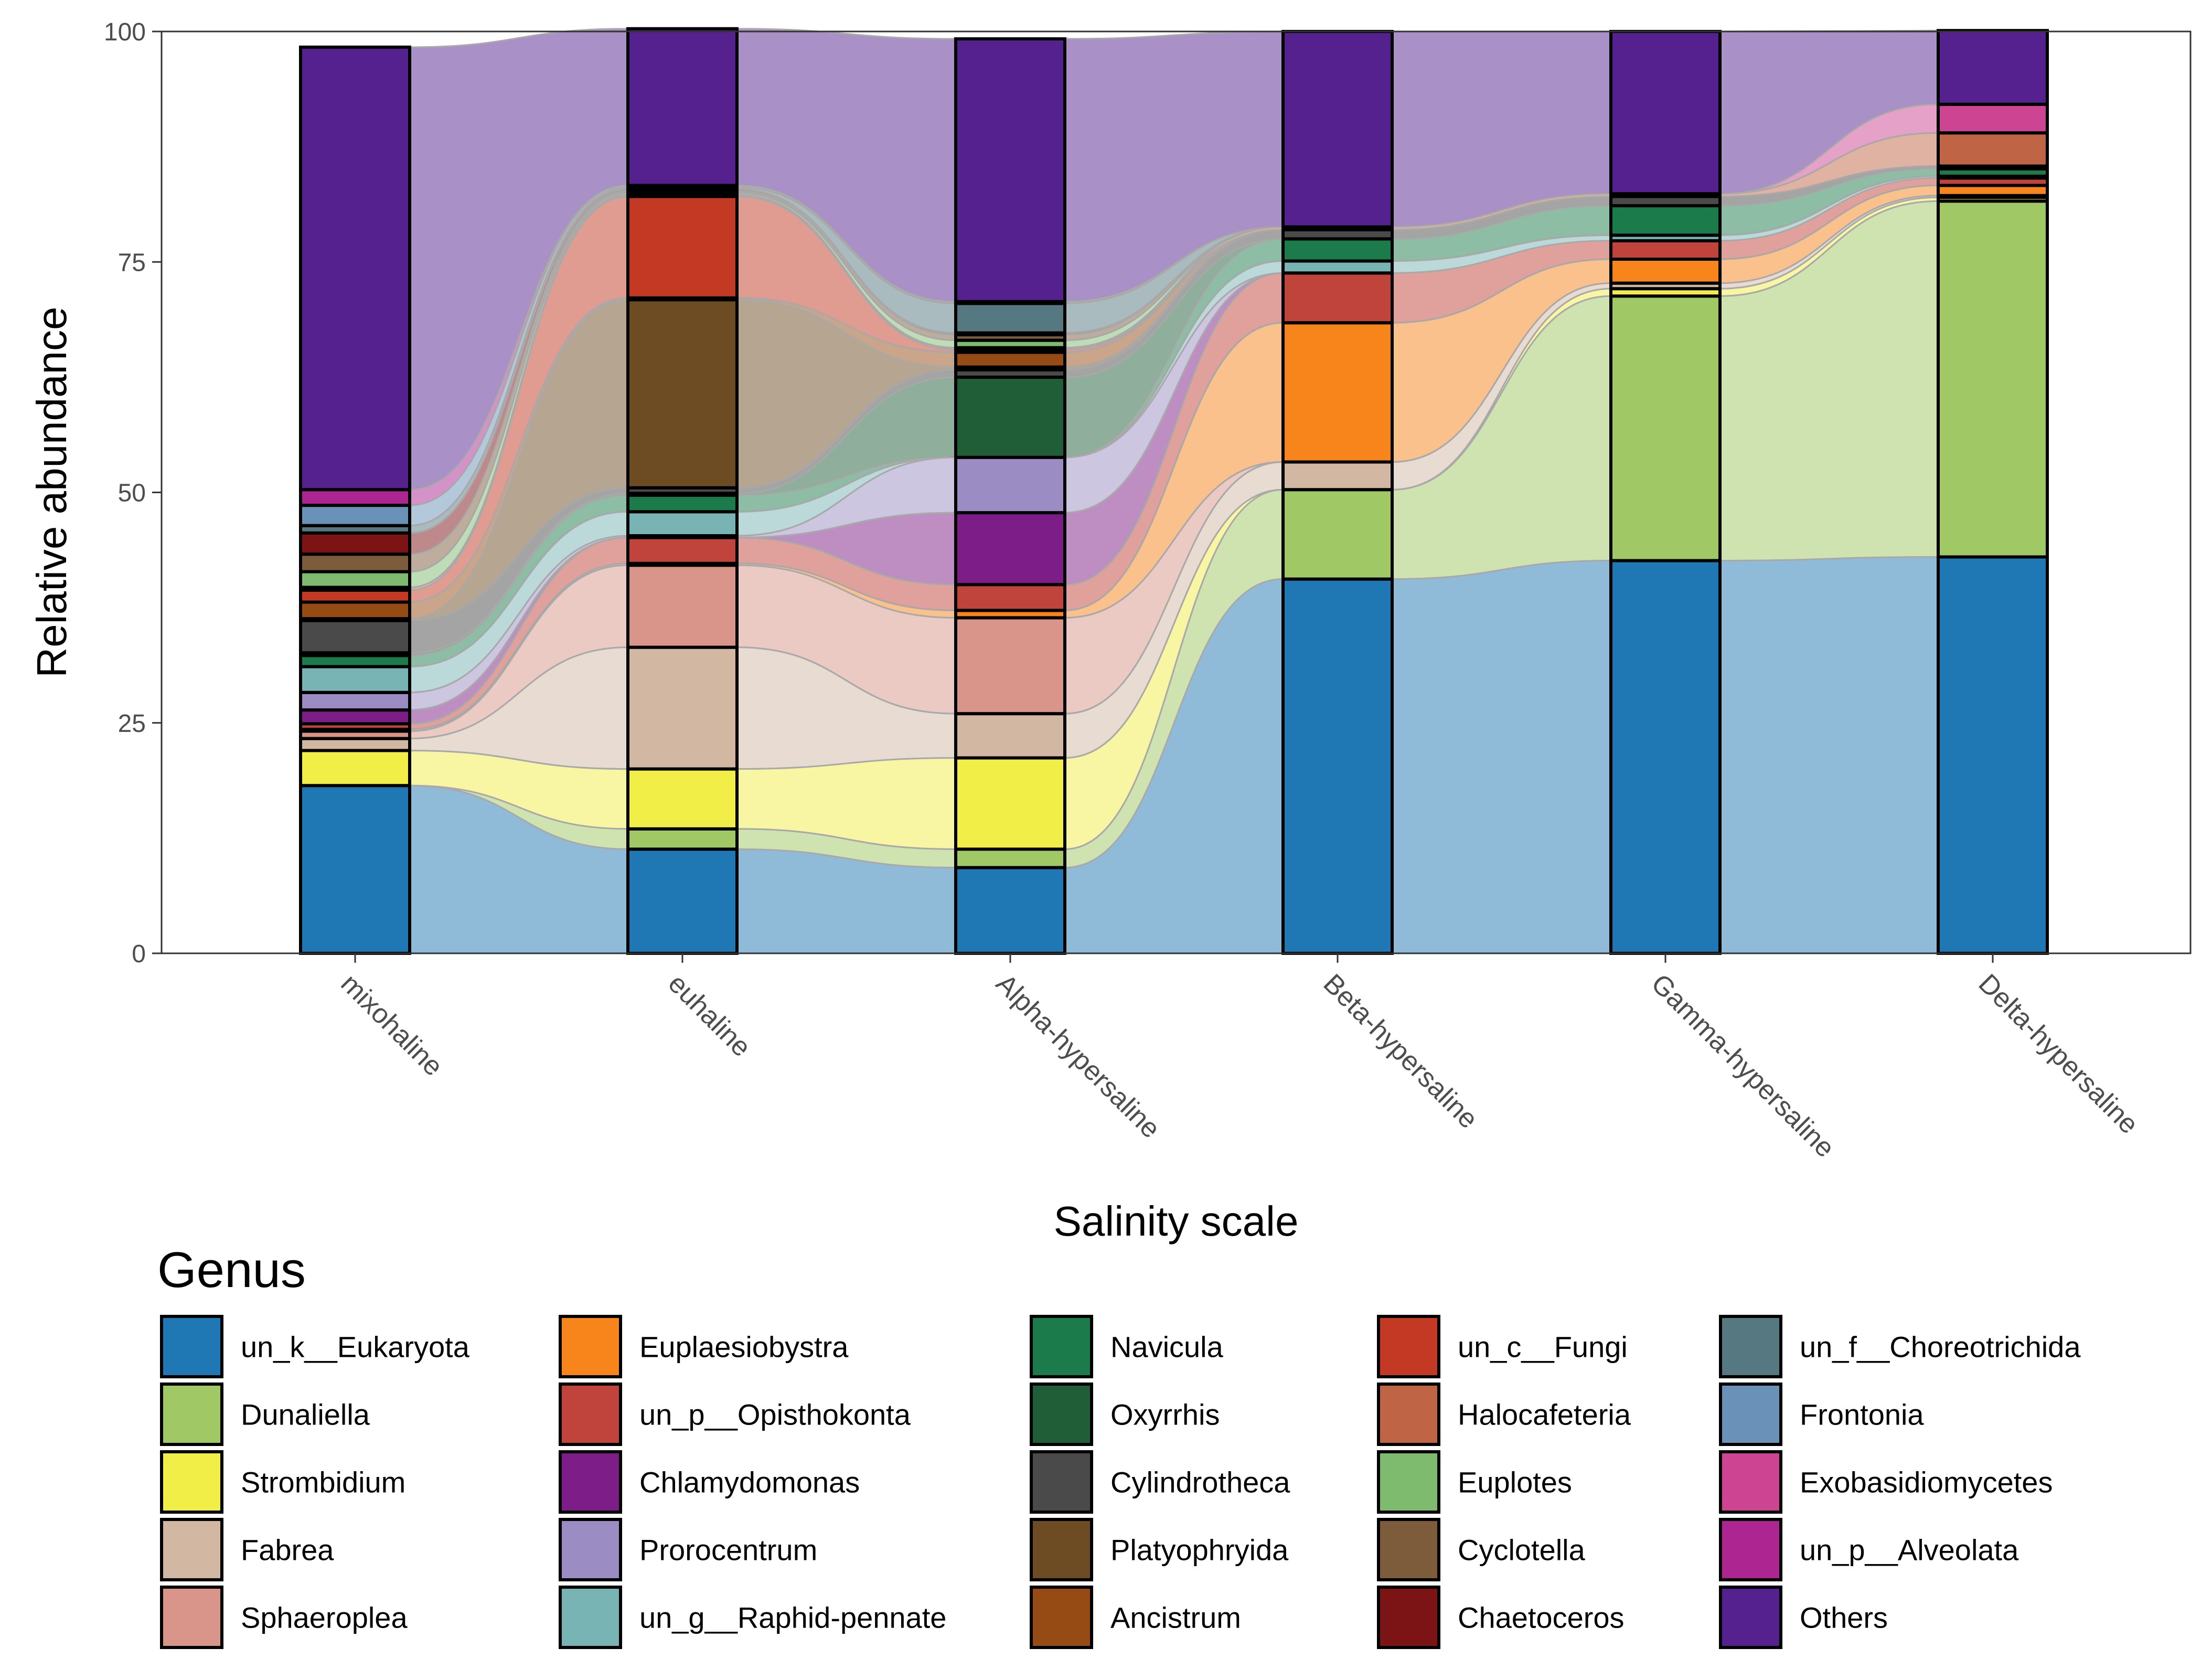  Describe the element at coordinates (1338, 129) in the screenshot. I see `bar-segment-beta-hypersaline-others` at that location.